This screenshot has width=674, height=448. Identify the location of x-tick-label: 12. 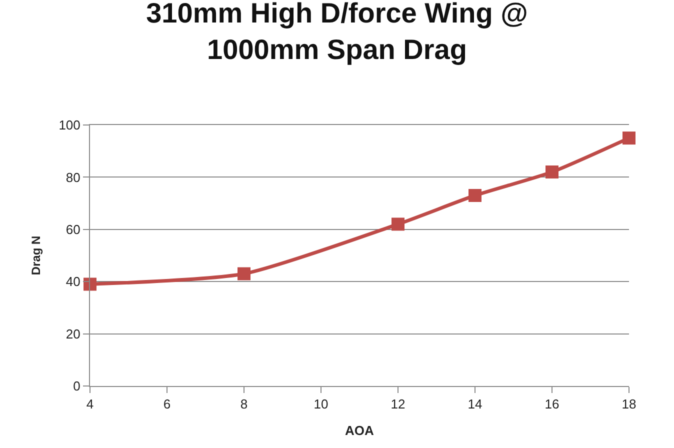
(398, 404).